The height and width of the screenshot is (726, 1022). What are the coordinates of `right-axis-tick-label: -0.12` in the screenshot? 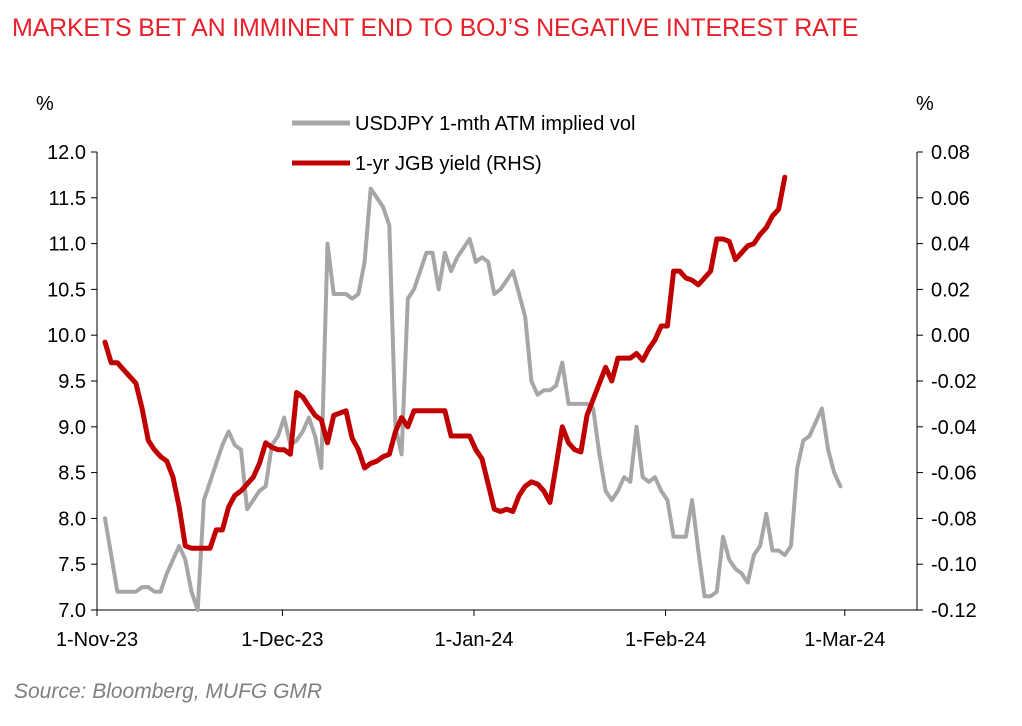 It's located at (954, 611).